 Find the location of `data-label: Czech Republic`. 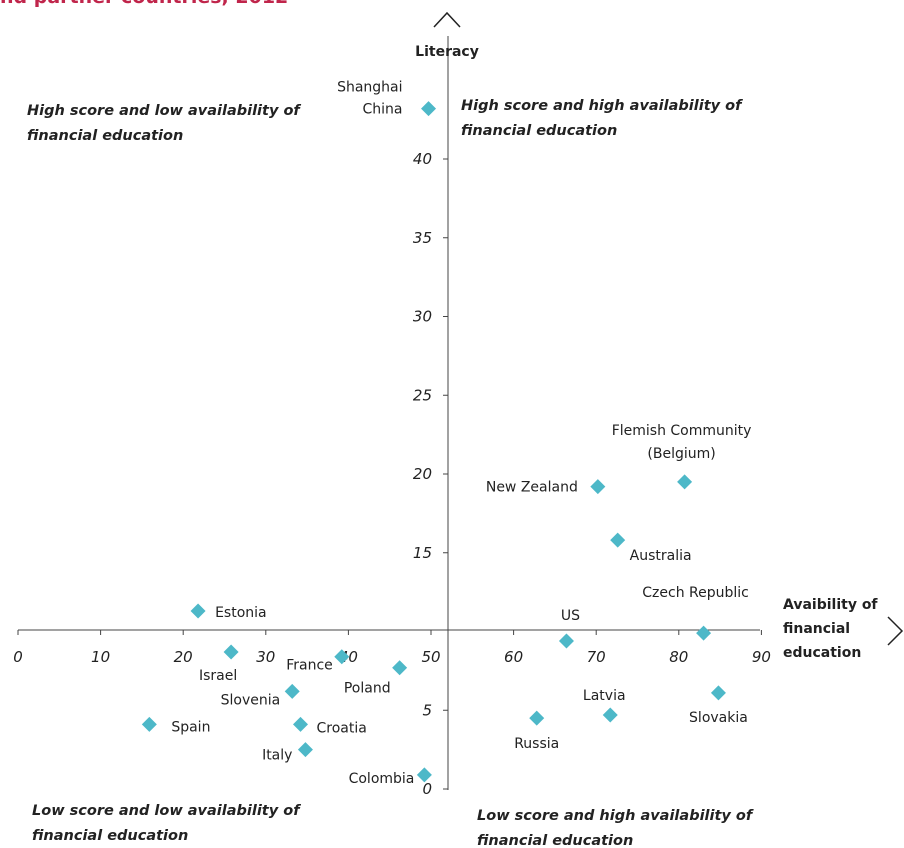

data-label: Czech Republic is located at coordinates (695, 593).